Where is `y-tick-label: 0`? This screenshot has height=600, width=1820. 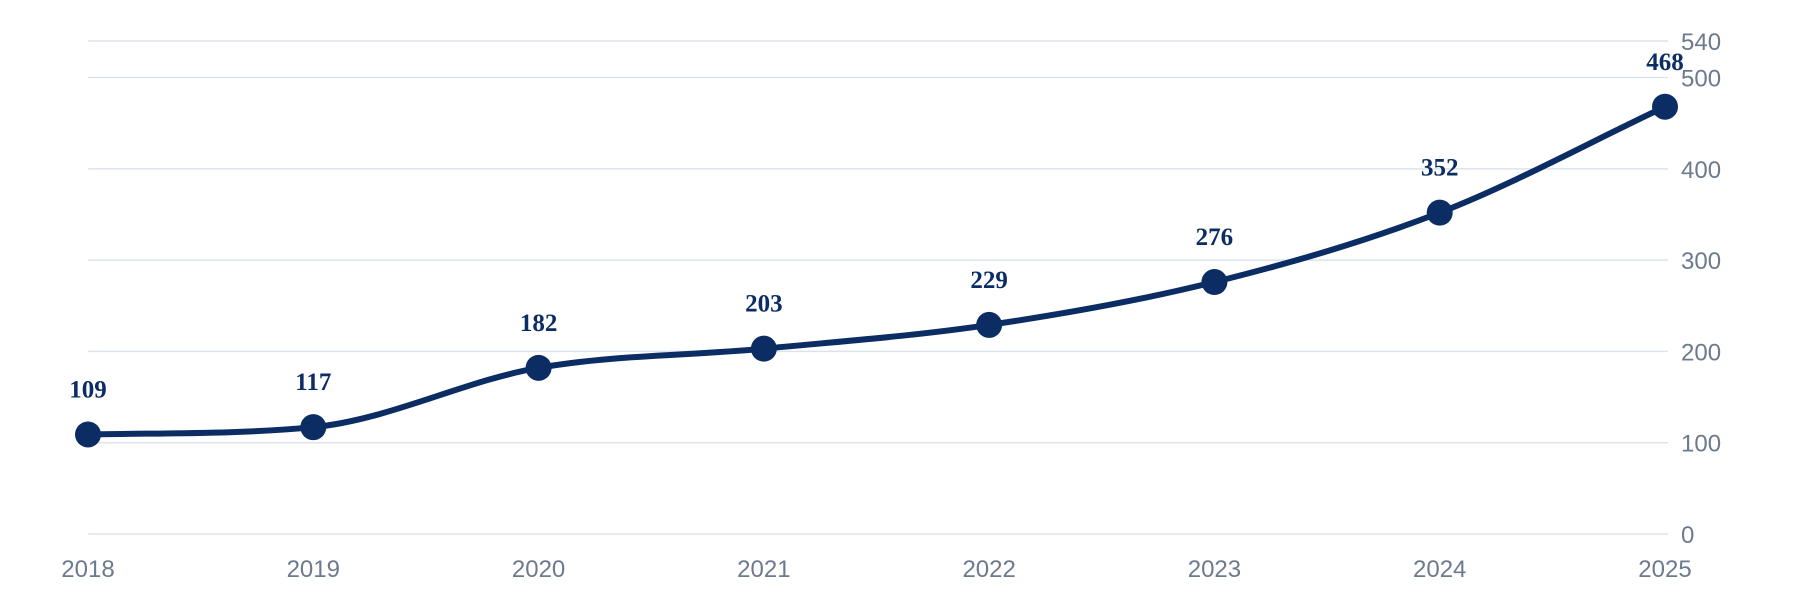
y-tick-label: 0 is located at coordinates (1687, 535).